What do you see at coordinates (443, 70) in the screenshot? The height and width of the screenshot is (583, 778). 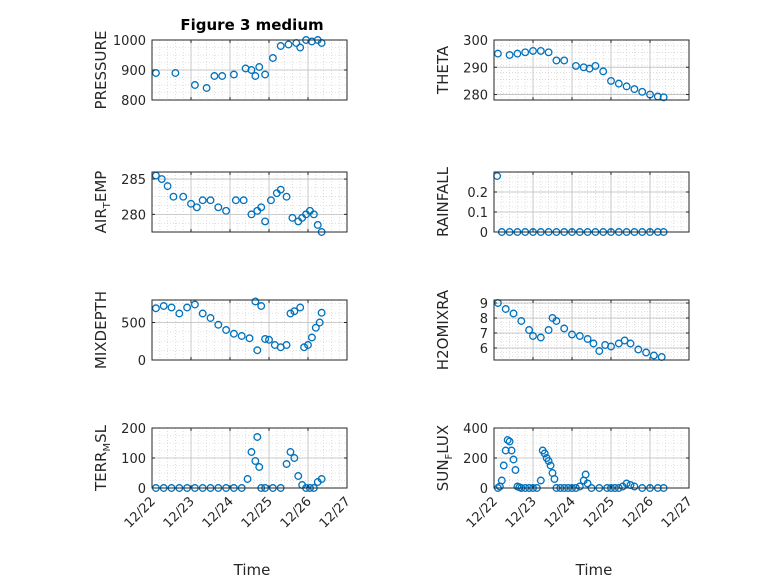 I see `y-axis-label: THETA` at bounding box center [443, 70].